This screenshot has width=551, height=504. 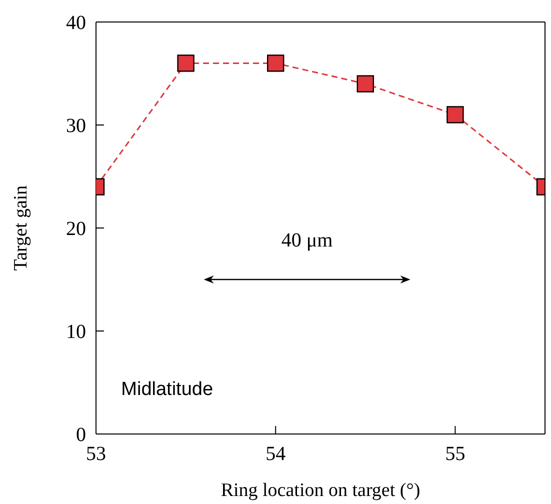 I want to click on y-tick-label: 10, so click(x=76, y=332).